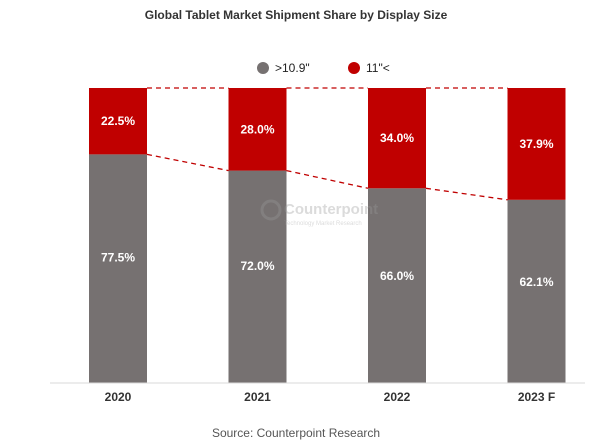 The width and height of the screenshot is (592, 445). Describe the element at coordinates (378, 68) in the screenshot. I see `legend-label-red: 11"<` at that location.